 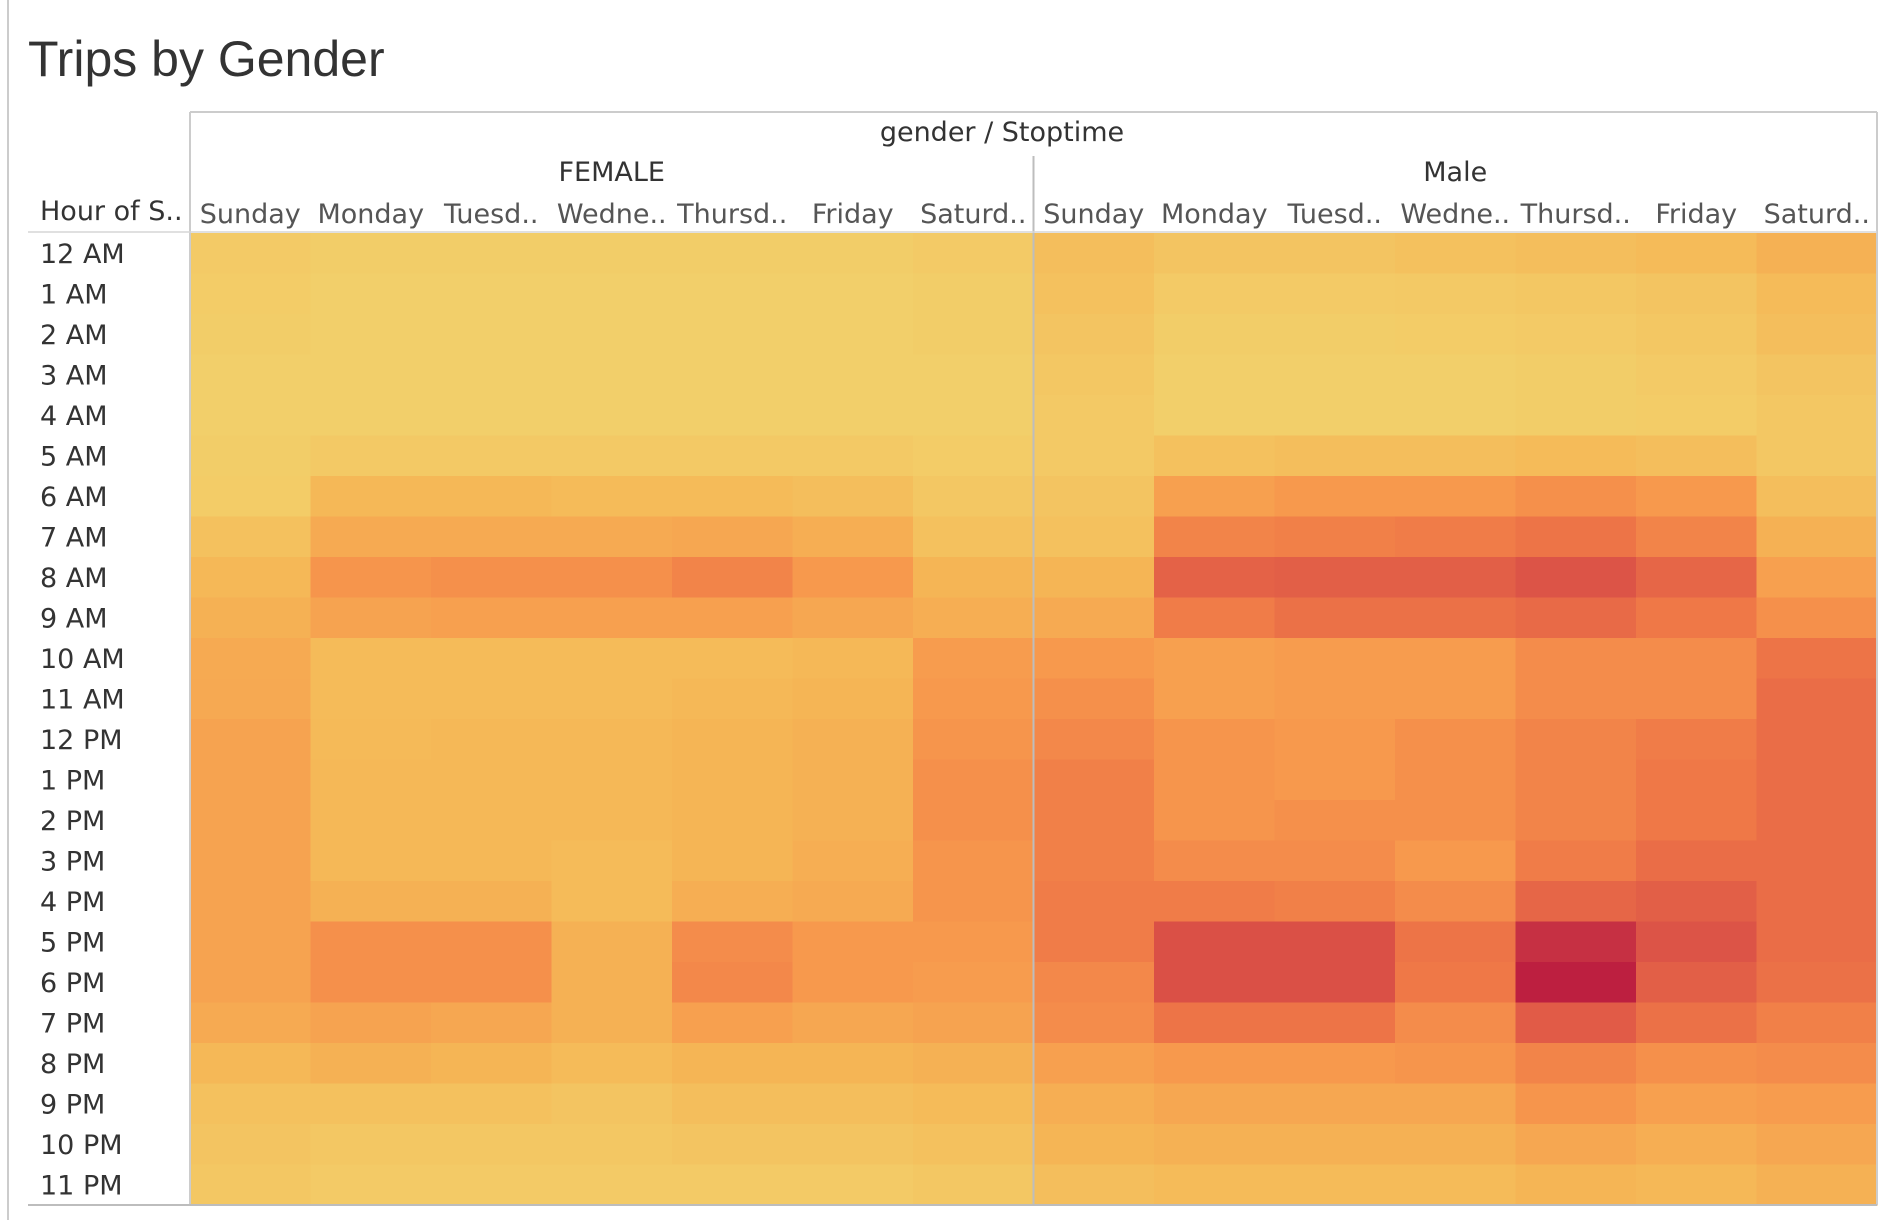 What do you see at coordinates (82, 254) in the screenshot?
I see `hour-label: 12 AM` at bounding box center [82, 254].